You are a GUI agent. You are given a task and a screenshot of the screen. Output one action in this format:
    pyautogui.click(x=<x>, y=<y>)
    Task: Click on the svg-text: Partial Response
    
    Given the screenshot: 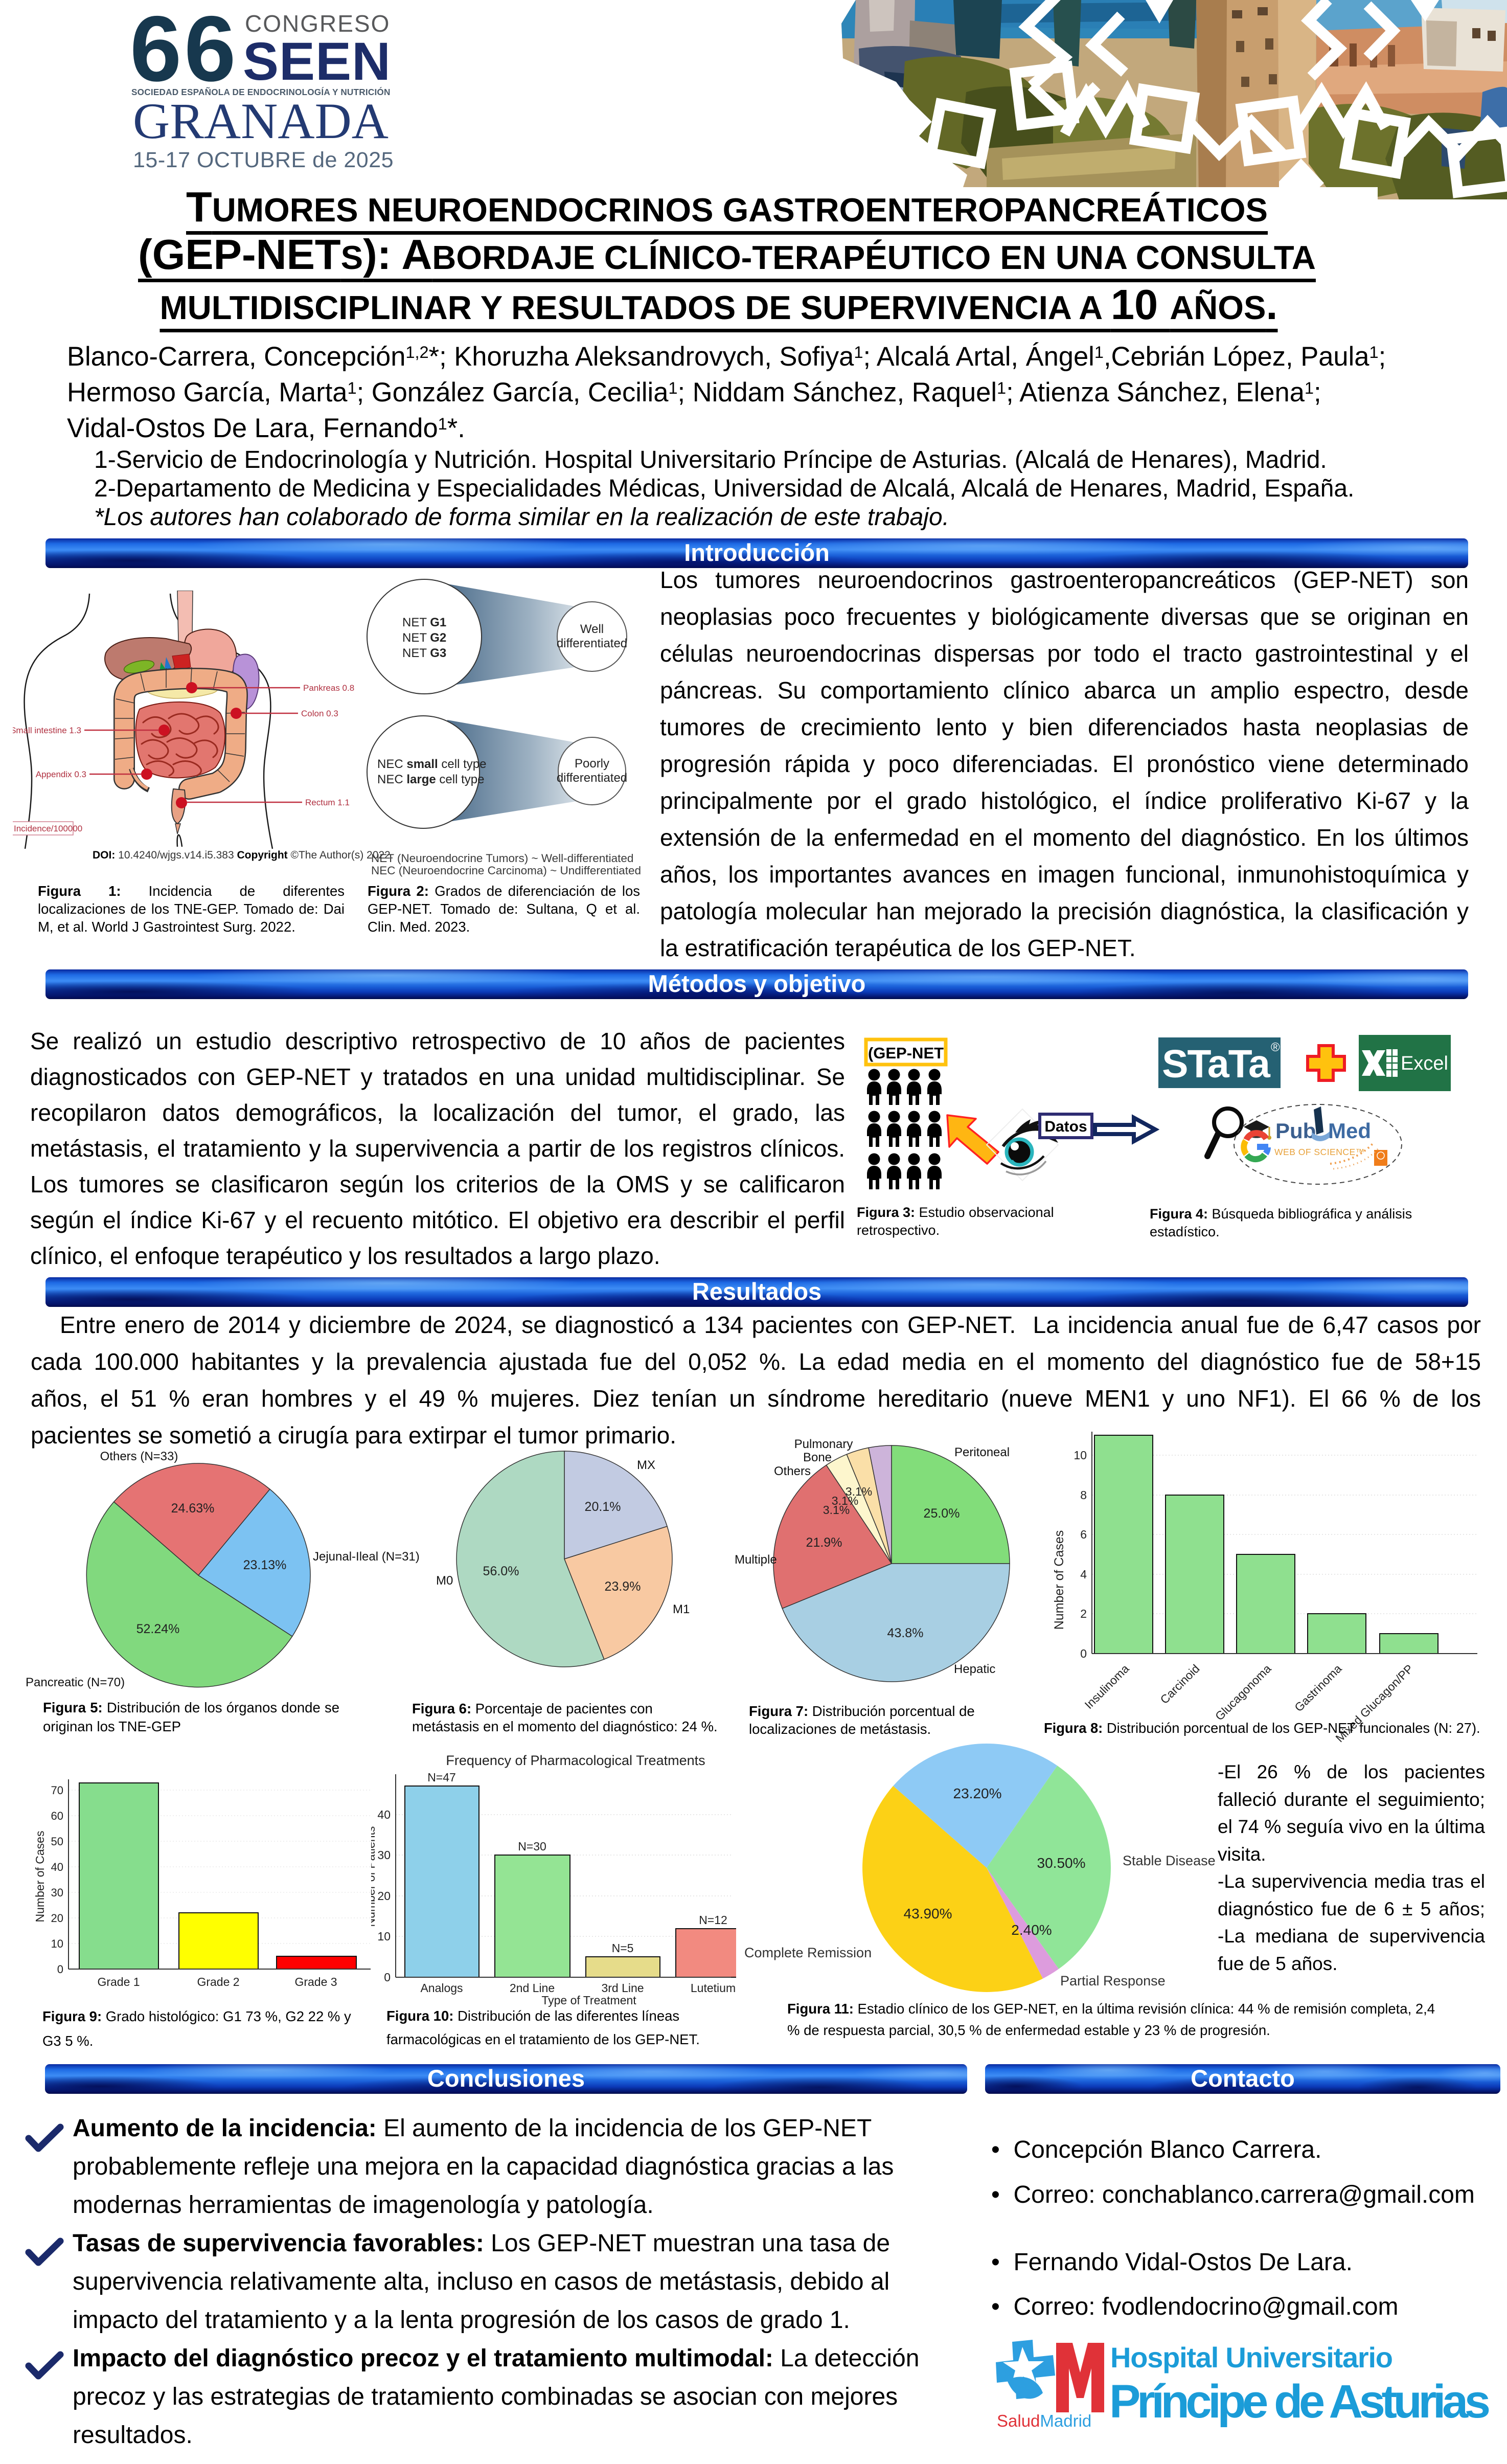 What is the action you would take?
    pyautogui.click(x=1113, y=1981)
    